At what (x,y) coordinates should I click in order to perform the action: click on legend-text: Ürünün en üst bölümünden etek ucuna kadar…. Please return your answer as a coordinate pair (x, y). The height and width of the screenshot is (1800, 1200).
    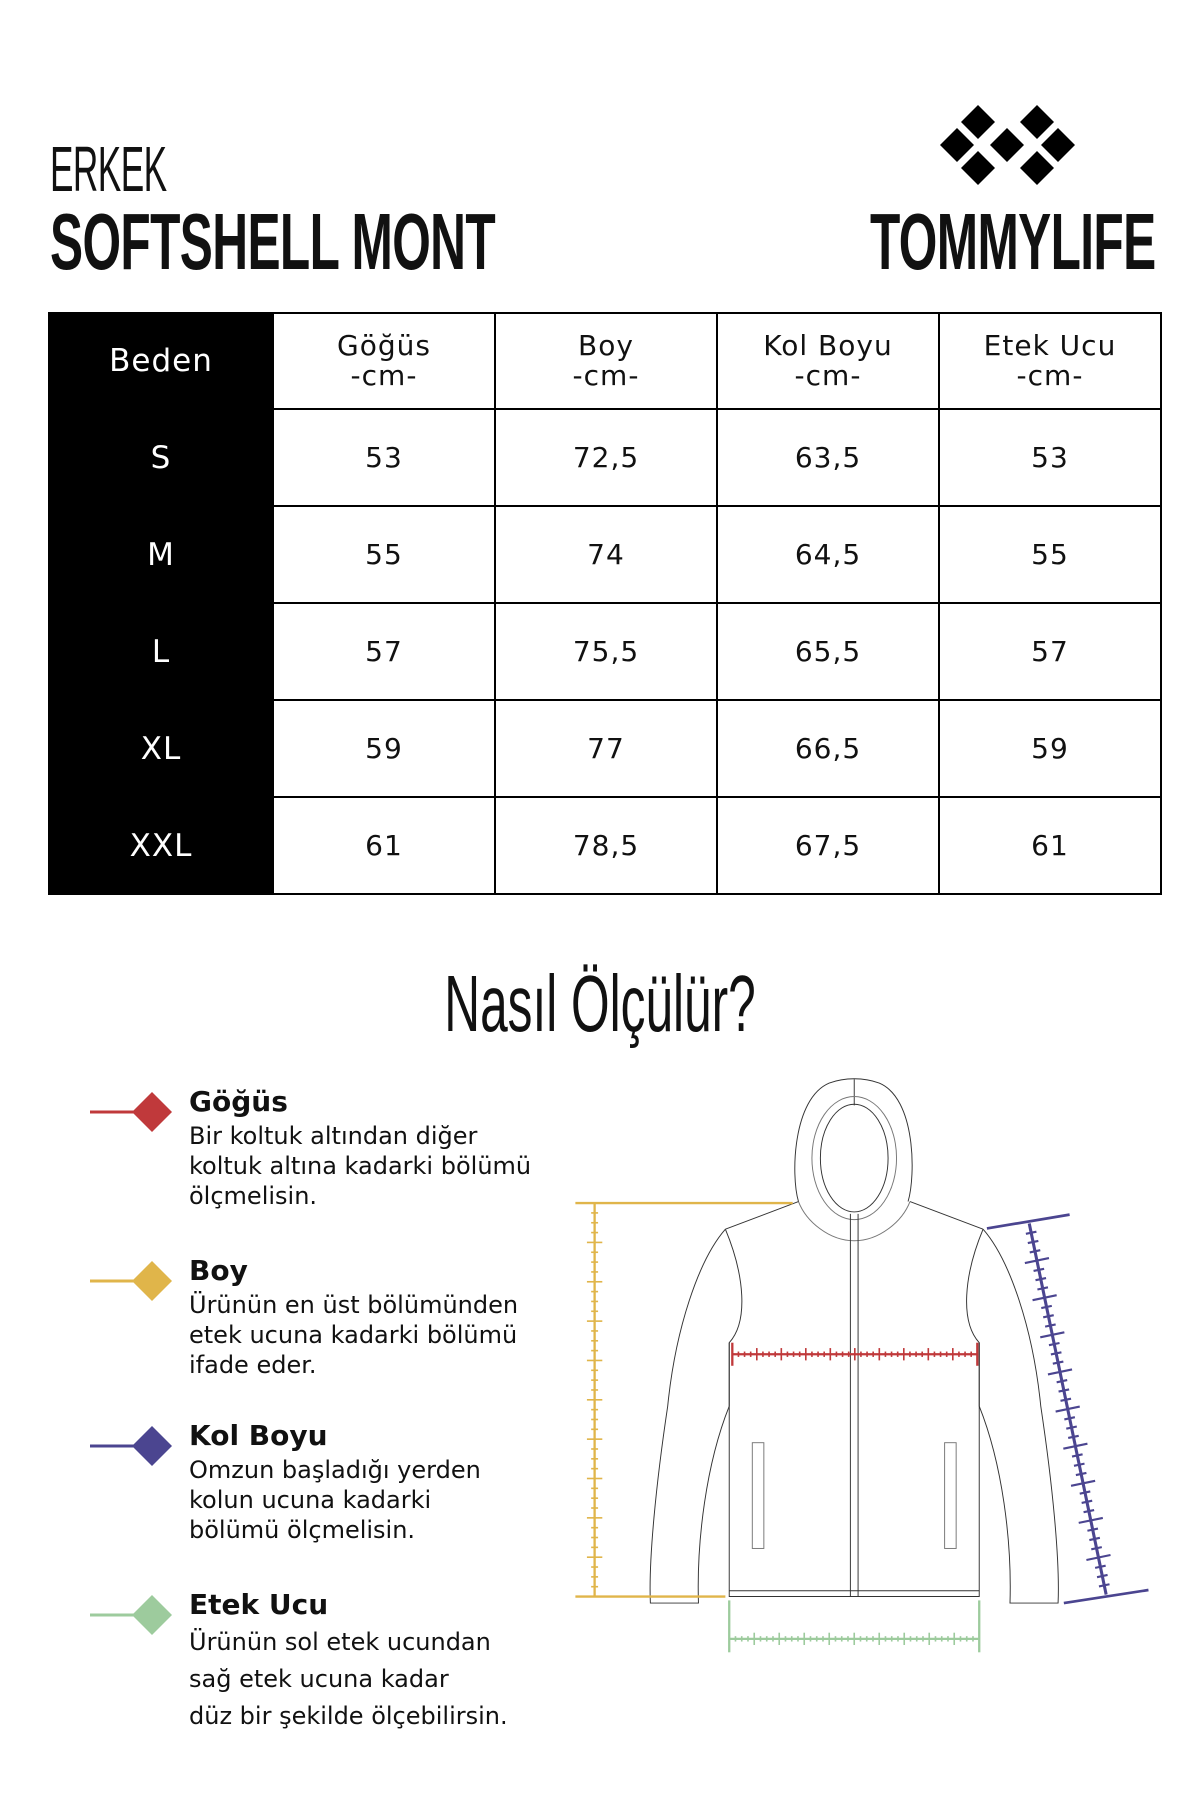
    Looking at the image, I should click on (354, 1335).